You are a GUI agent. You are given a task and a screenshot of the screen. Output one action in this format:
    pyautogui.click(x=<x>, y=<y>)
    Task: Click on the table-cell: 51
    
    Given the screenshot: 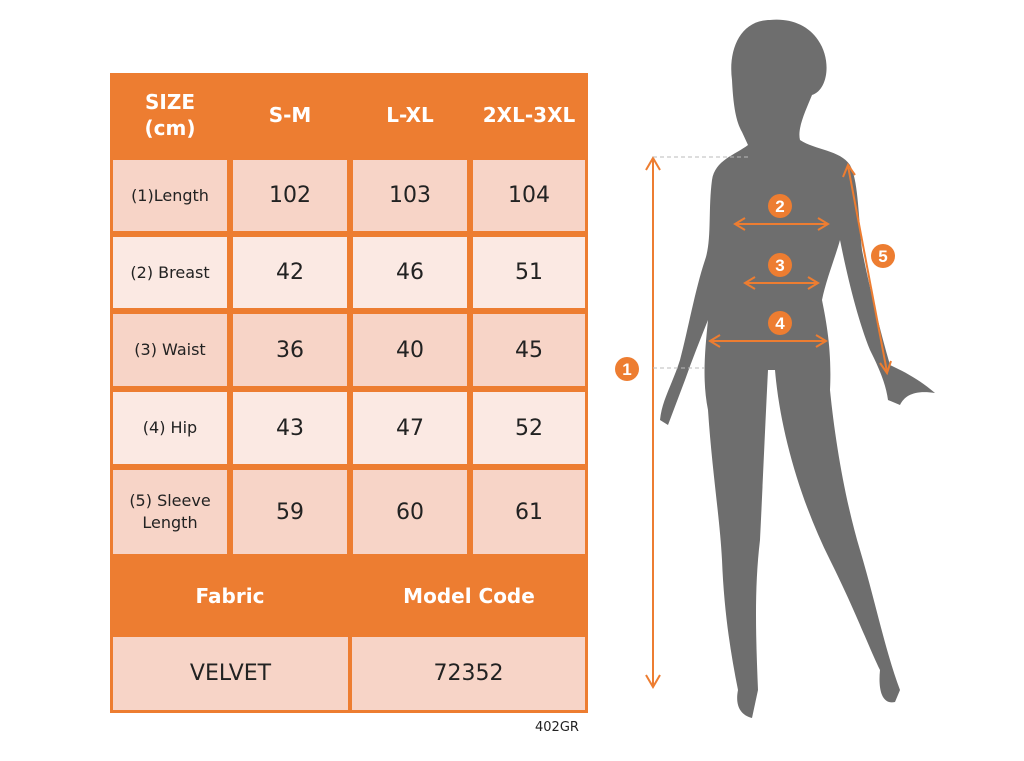 What is the action you would take?
    pyautogui.click(x=529, y=272)
    